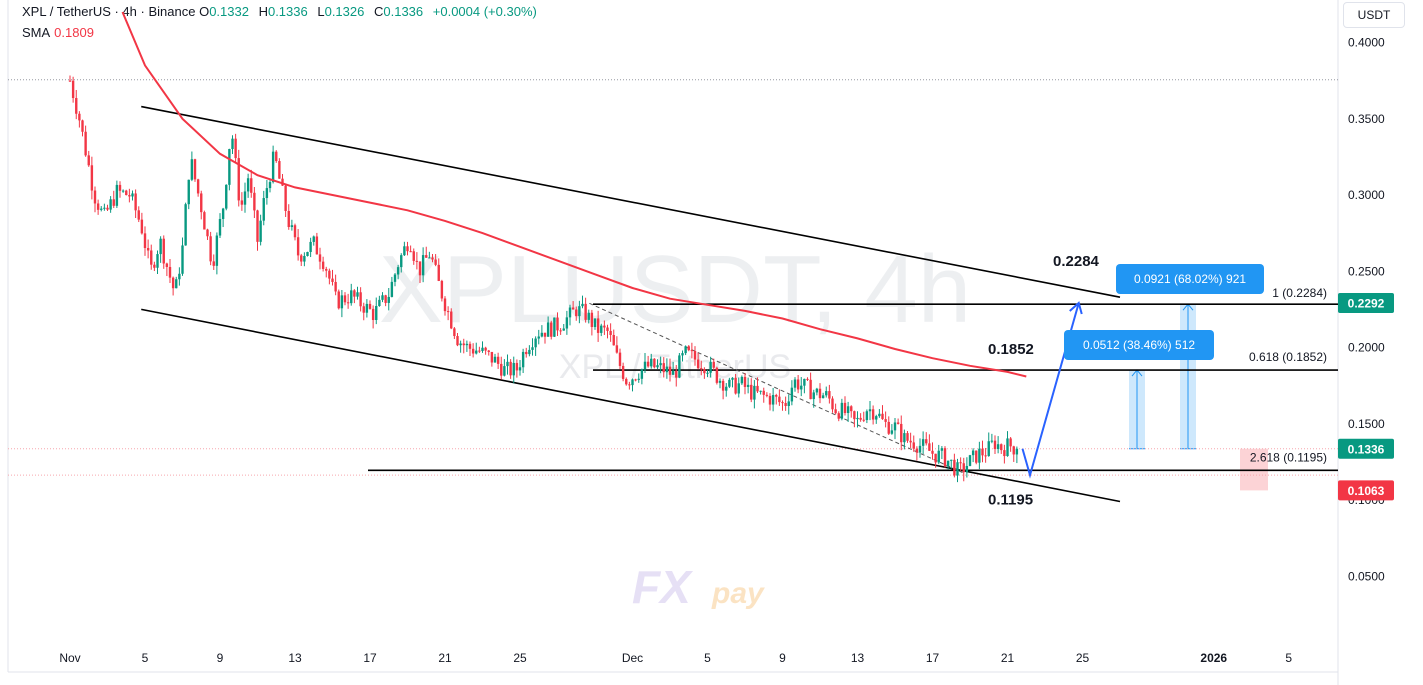  Describe the element at coordinates (204, 11) in the screenshot. I see `open-label: O` at that location.